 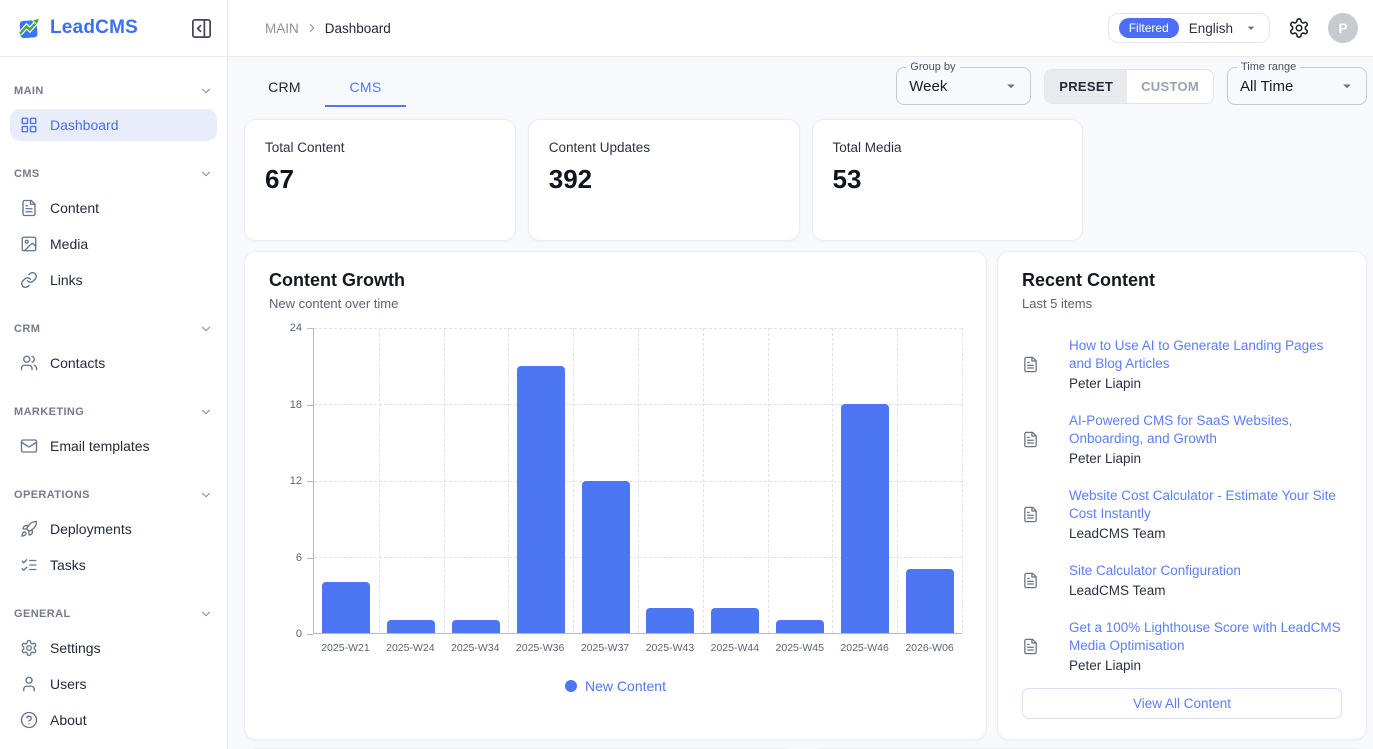 What do you see at coordinates (1117, 533) in the screenshot?
I see `recent-item-author: LeadCMS Team` at bounding box center [1117, 533].